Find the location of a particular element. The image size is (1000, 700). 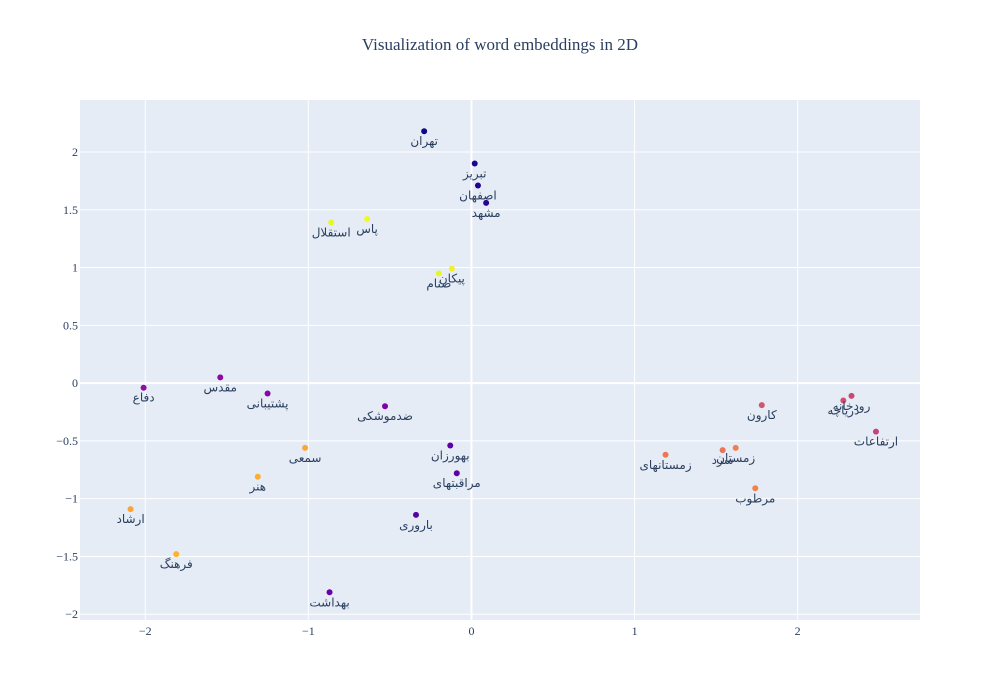

y-tick-label: −1.5 is located at coordinates (67, 556).